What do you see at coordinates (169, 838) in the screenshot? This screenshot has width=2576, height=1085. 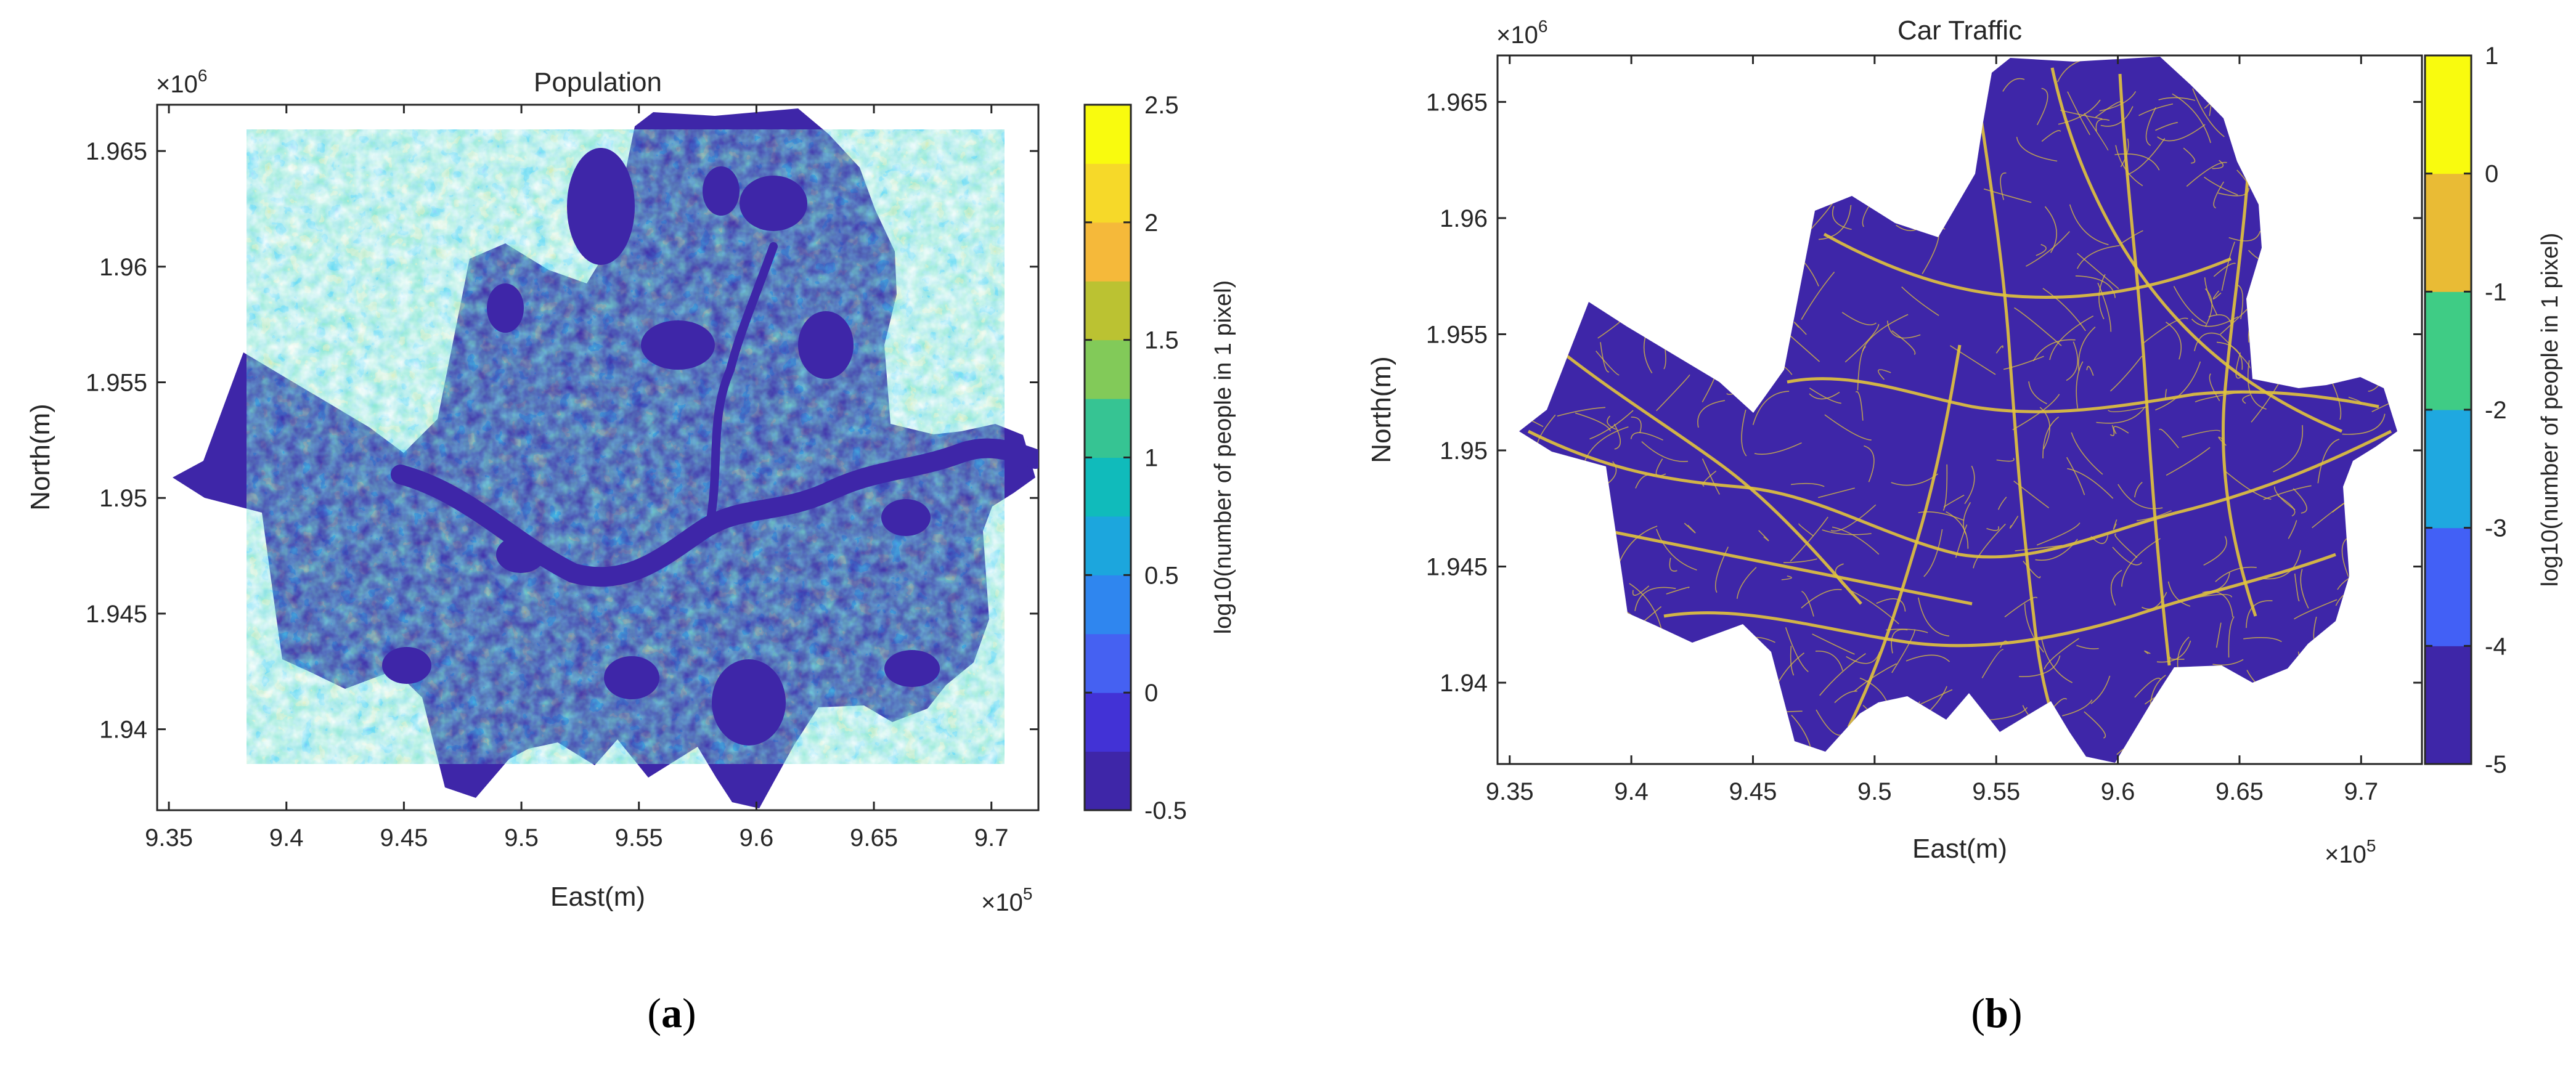 I see `population-xtick-label: 9.35` at bounding box center [169, 838].